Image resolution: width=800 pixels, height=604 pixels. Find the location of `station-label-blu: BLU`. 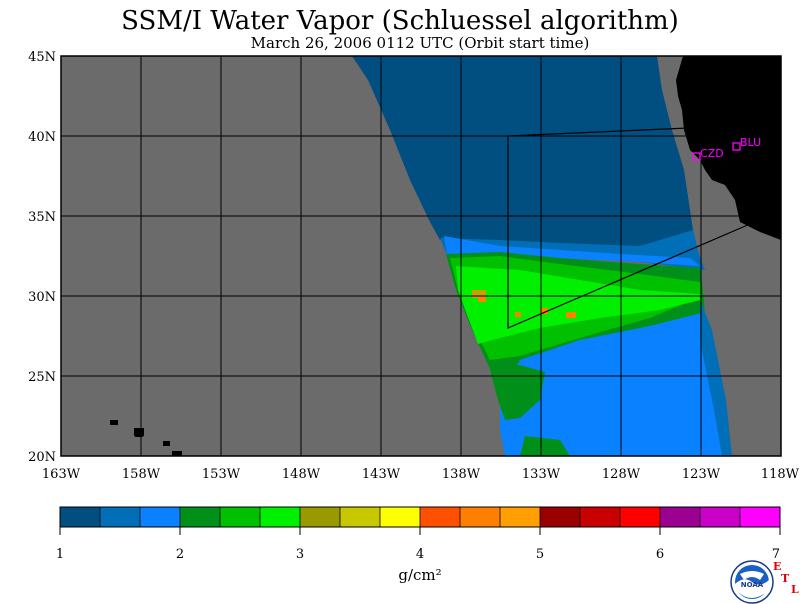

station-label-blu: BLU is located at coordinates (750, 142).